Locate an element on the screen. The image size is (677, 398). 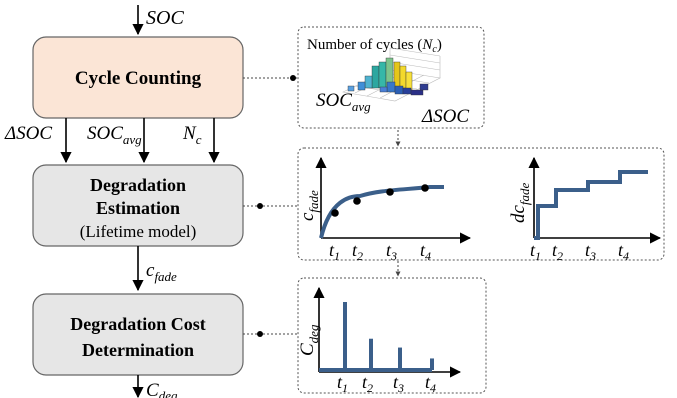
cdeg-tick-t4: t4 is located at coordinates (430, 383).